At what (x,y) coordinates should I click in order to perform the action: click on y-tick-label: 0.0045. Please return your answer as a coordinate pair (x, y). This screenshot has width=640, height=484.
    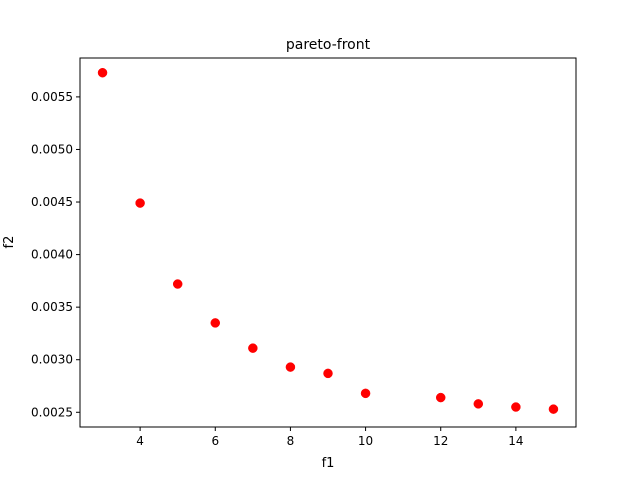
    Looking at the image, I should click on (52, 202).